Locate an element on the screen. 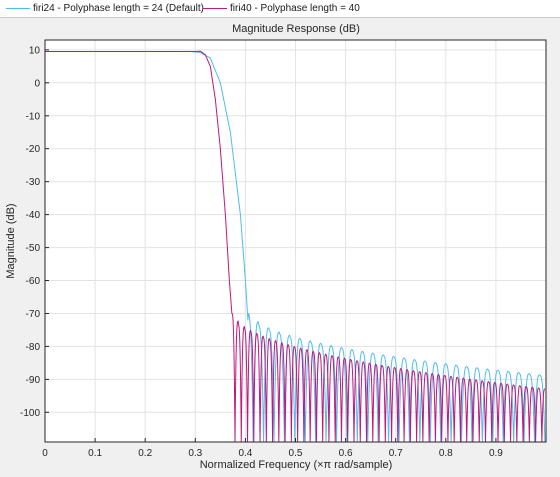 The image size is (560, 477). legend-swatch-firi24 is located at coordinates (18, 8).